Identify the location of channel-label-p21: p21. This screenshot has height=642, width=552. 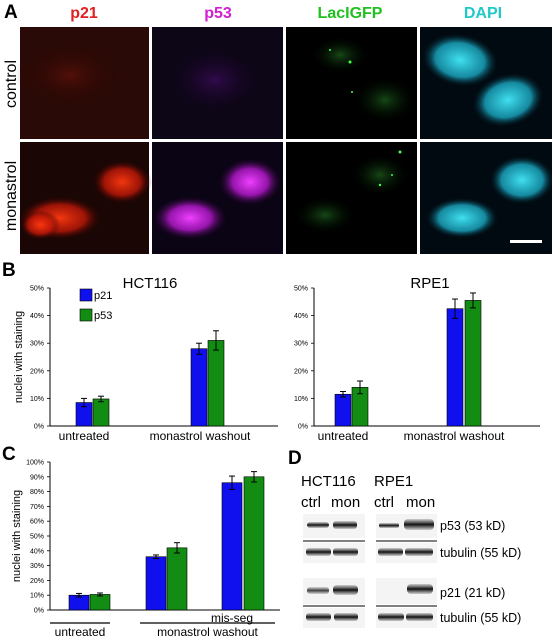
(84, 13).